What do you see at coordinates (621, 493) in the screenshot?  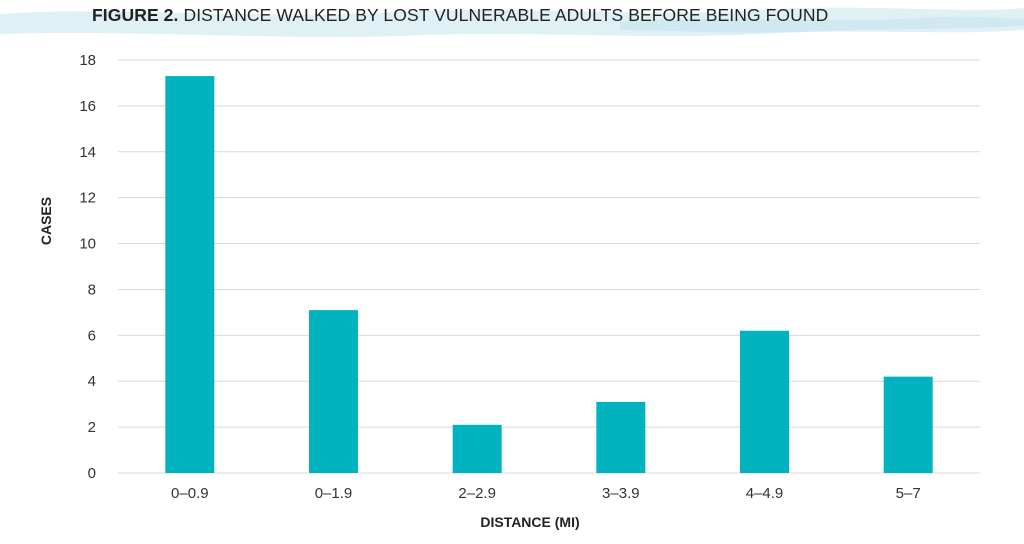 I see `x-tick-label: 3–3.9` at bounding box center [621, 493].